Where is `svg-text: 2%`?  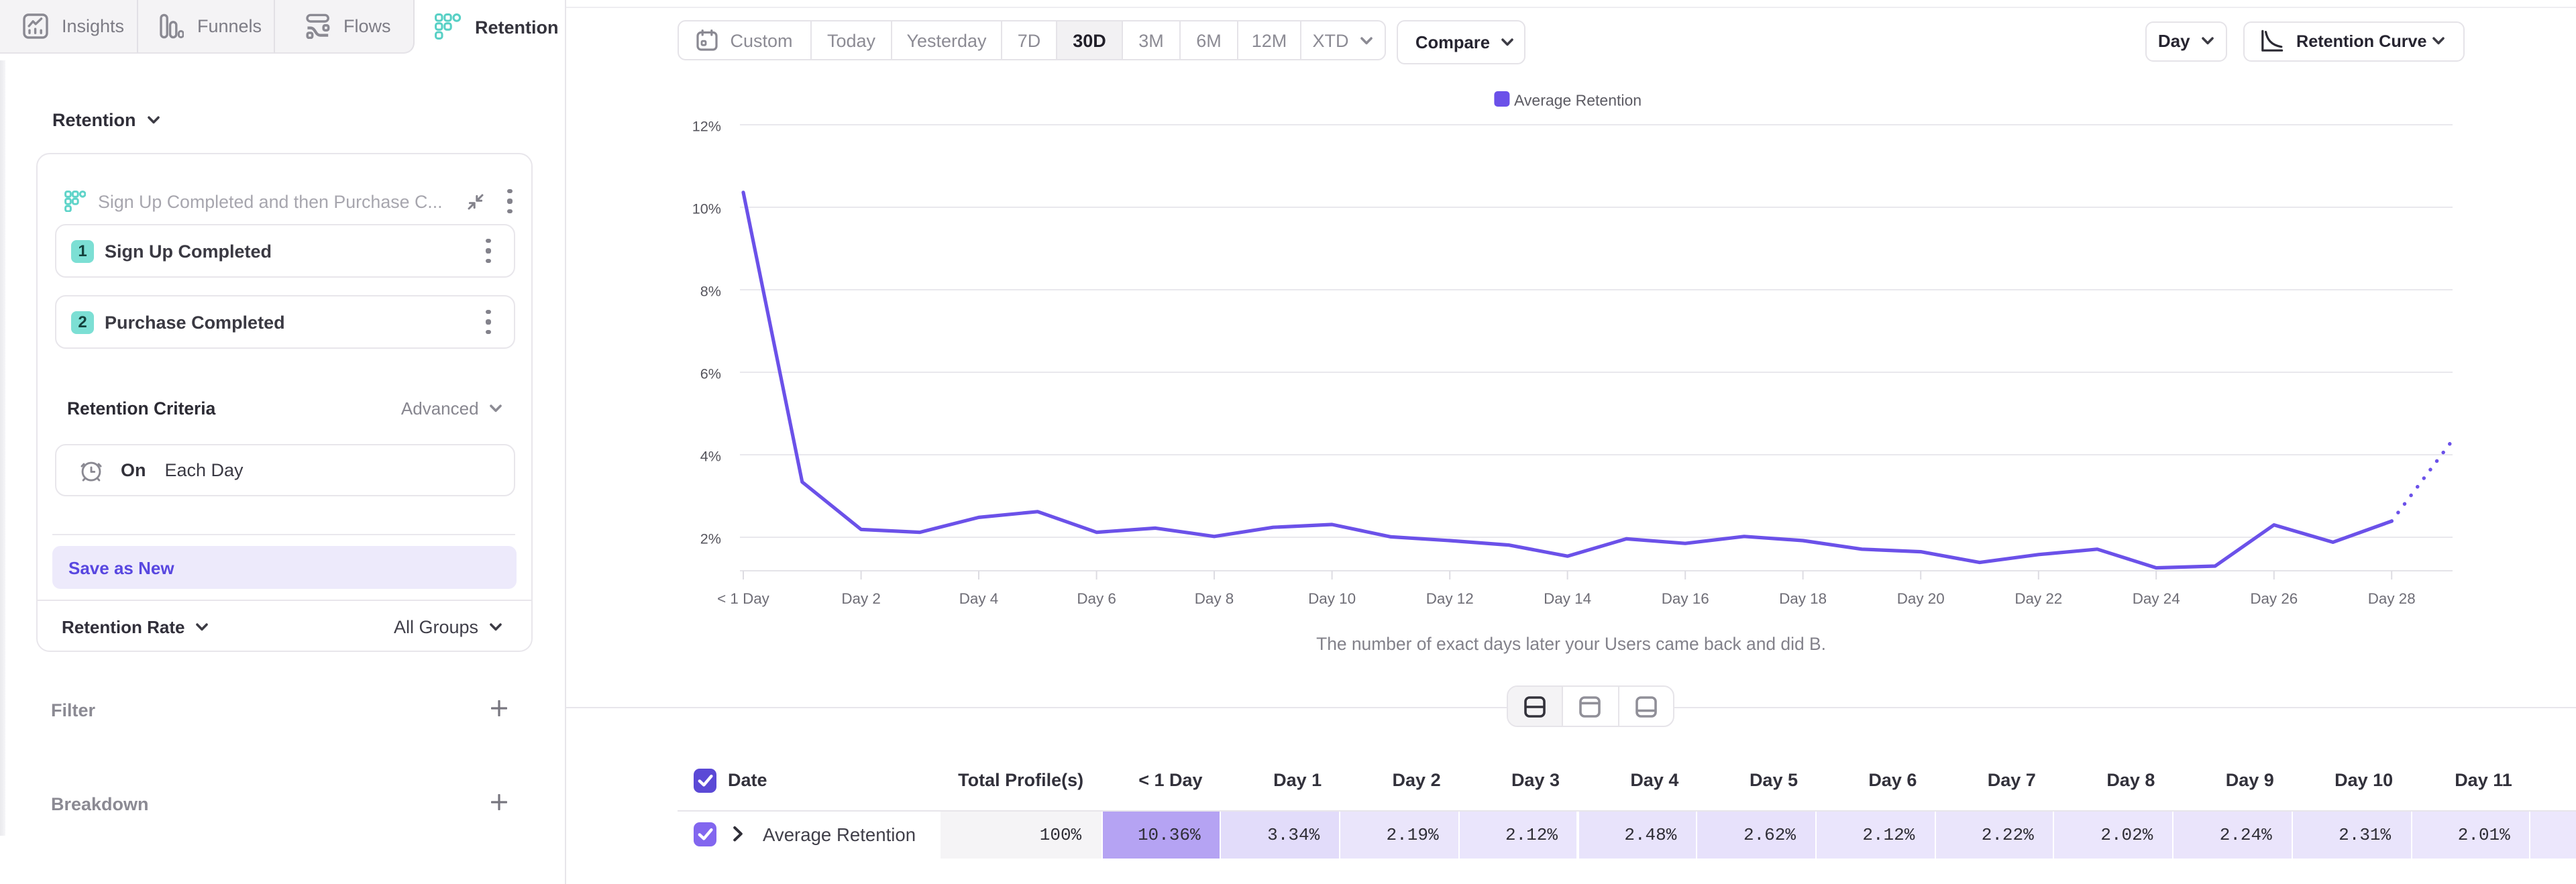
svg-text: 2% is located at coordinates (710, 539).